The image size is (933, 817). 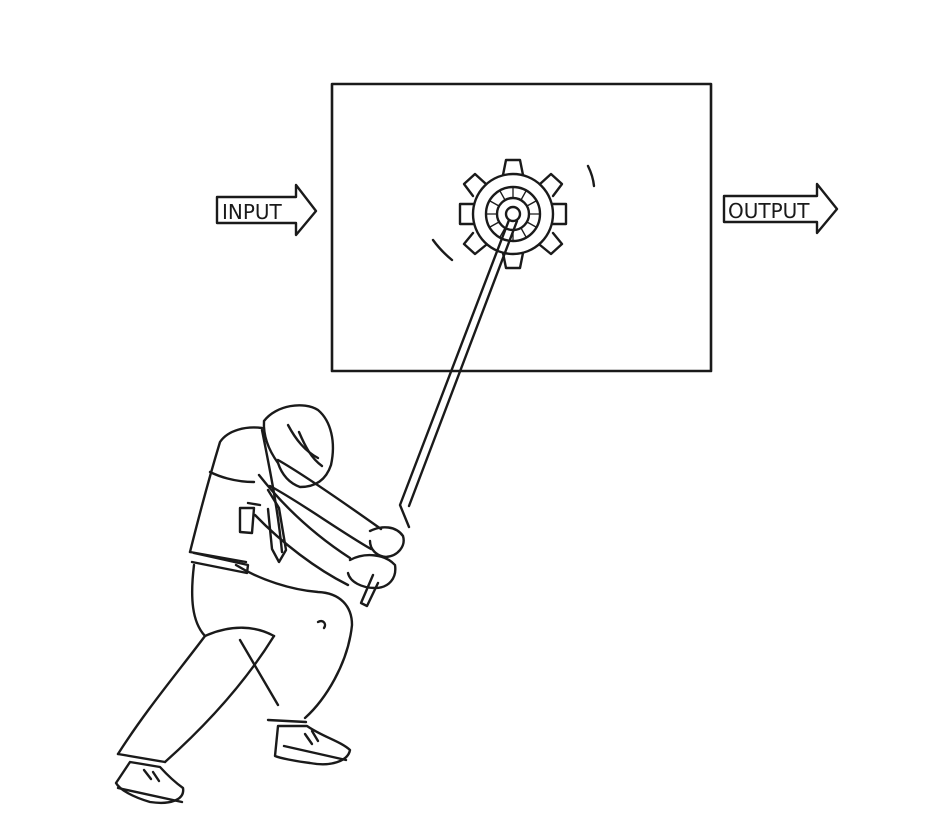 I want to click on crank-rod, so click(x=458, y=373).